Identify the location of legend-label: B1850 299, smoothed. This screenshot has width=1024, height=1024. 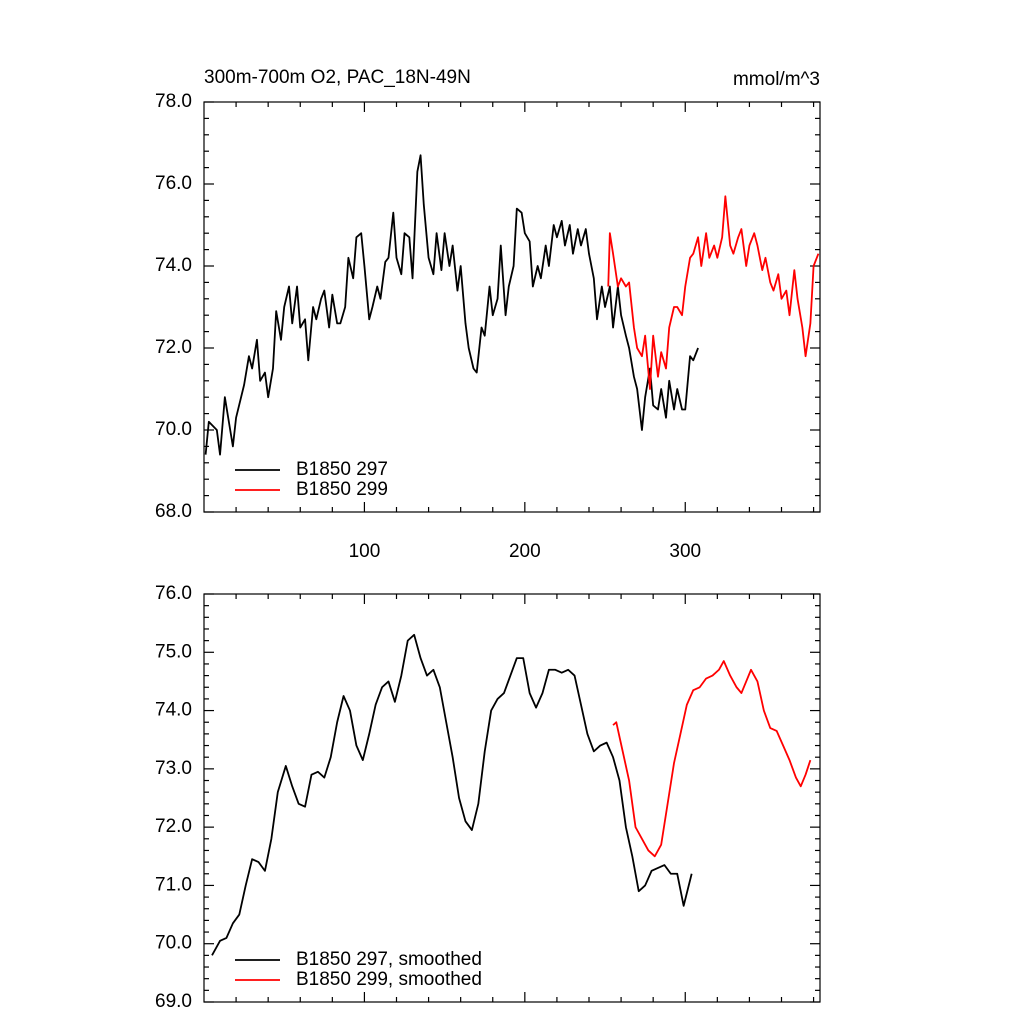
(389, 979).